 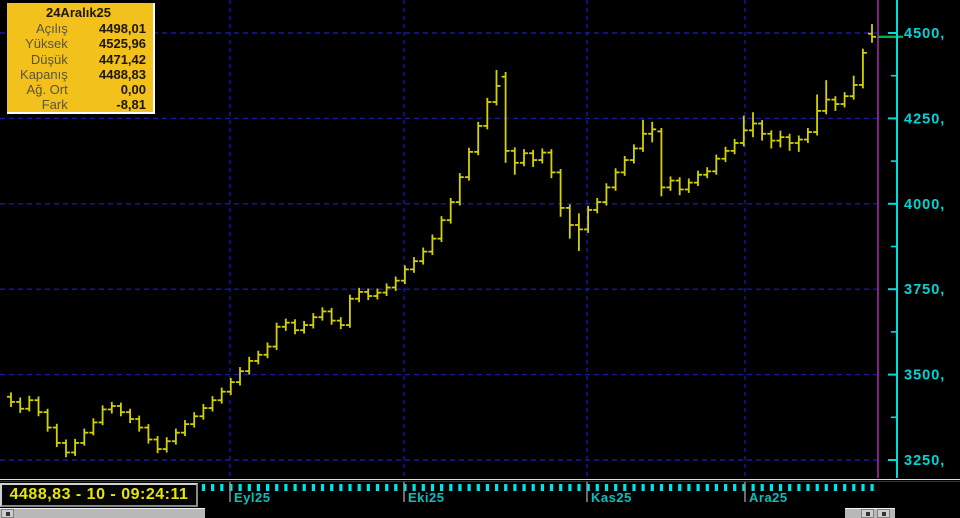 I want to click on scrollbar-left-button, so click(x=7, y=513).